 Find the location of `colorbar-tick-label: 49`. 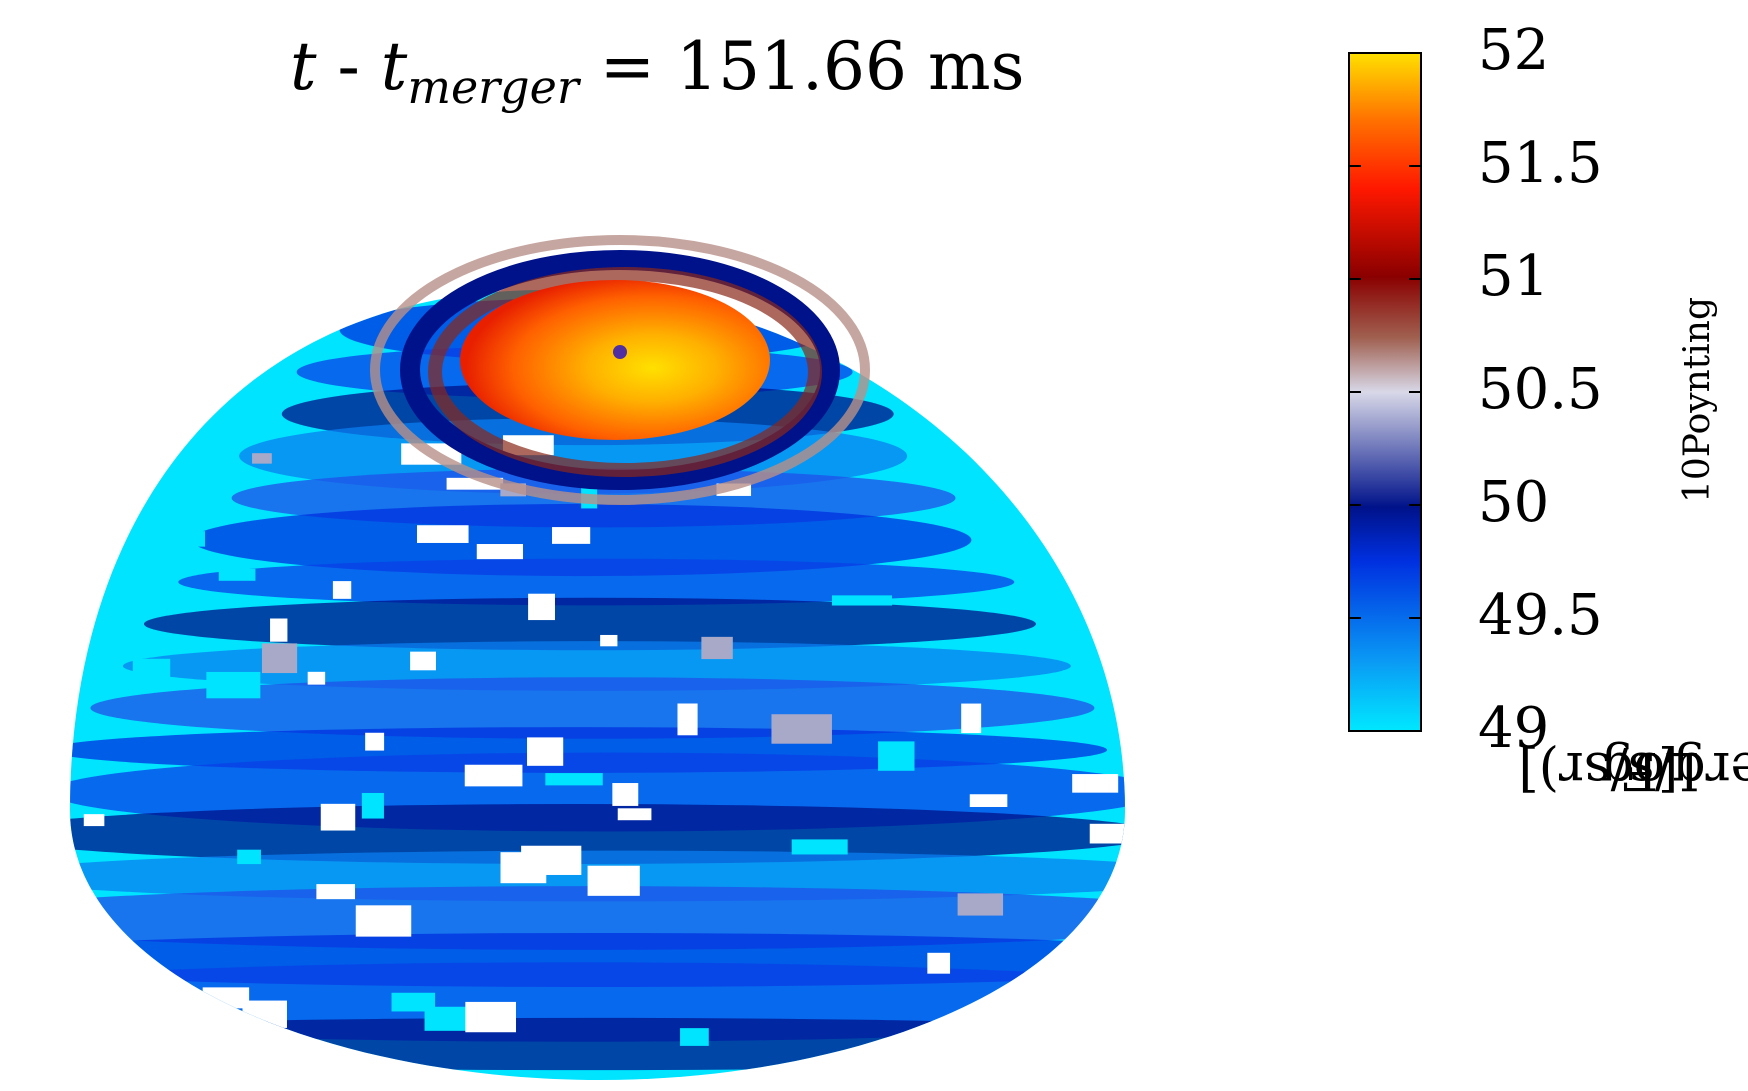

colorbar-tick-label: 49 is located at coordinates (1514, 728).